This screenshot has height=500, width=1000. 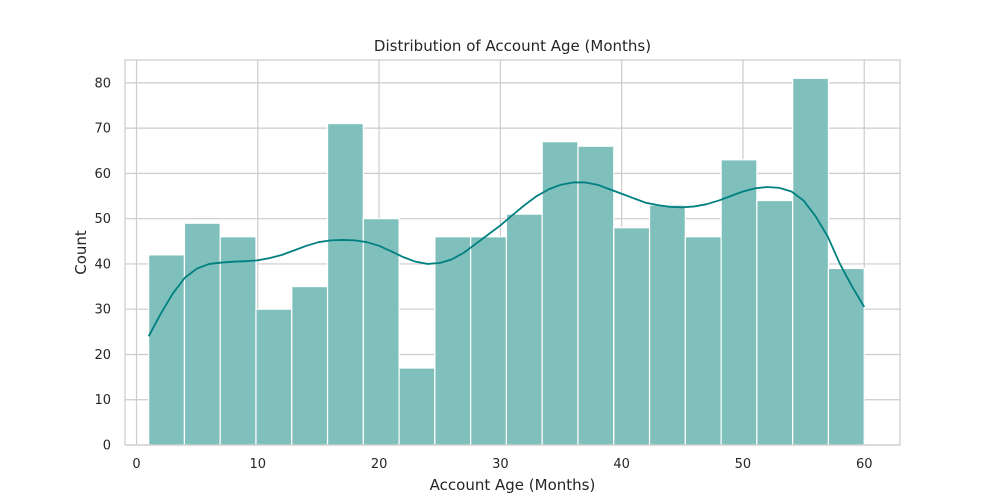 I want to click on y-axis-ticks: 0 10 20 30 40 50 60 70 80, so click(x=102, y=264).